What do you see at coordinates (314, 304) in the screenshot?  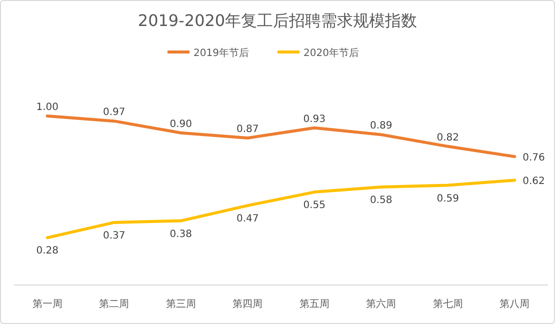 I see `x-tick-label: 第五周` at bounding box center [314, 304].